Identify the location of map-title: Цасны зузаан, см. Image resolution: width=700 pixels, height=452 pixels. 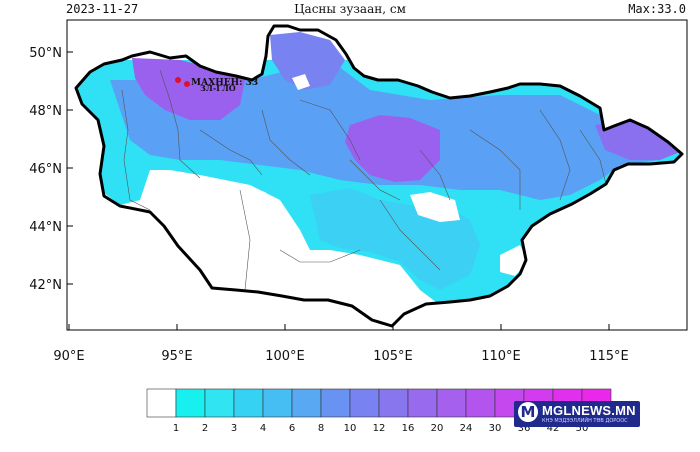
(350, 9).